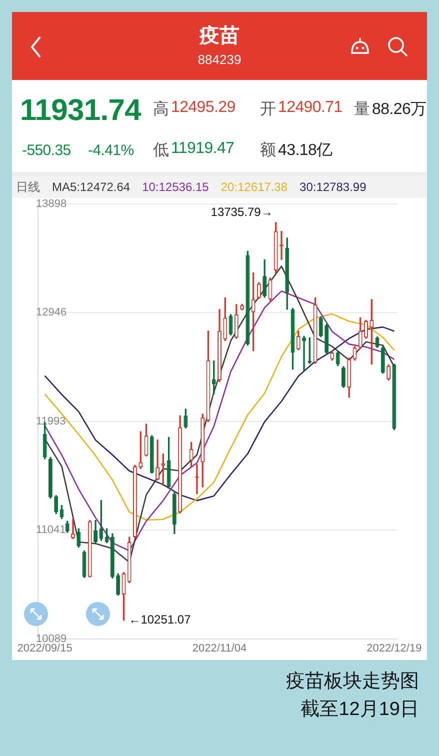 The height and width of the screenshot is (756, 439). Describe the element at coordinates (305, 151) in the screenshot. I see `text: 43.18亿` at that location.